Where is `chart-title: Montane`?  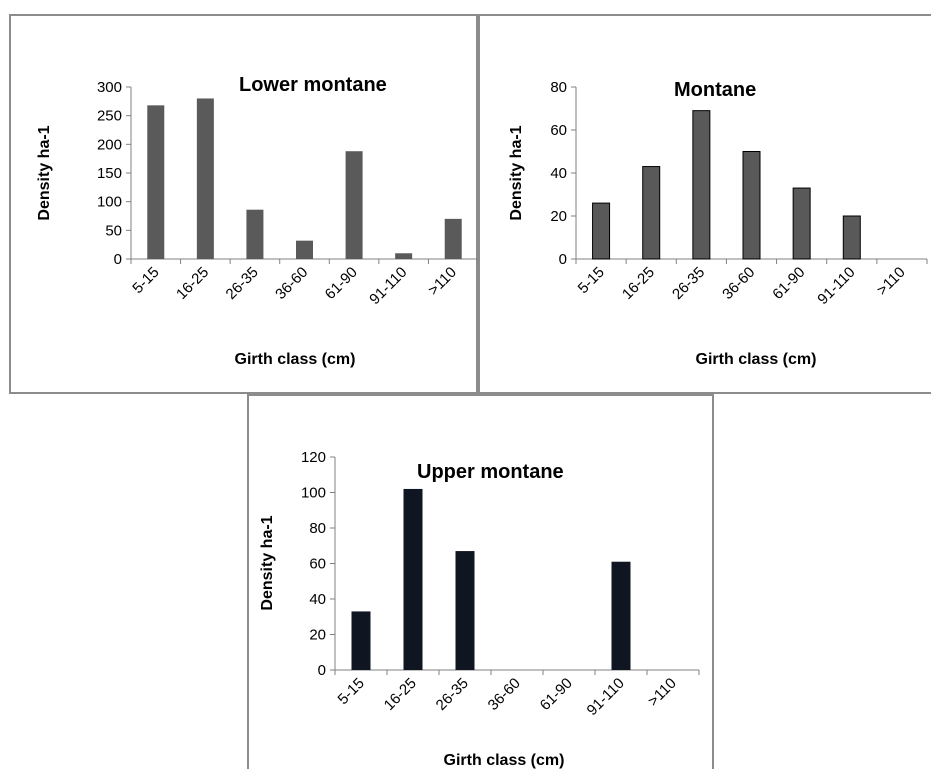 chart-title: Montane is located at coordinates (715, 90).